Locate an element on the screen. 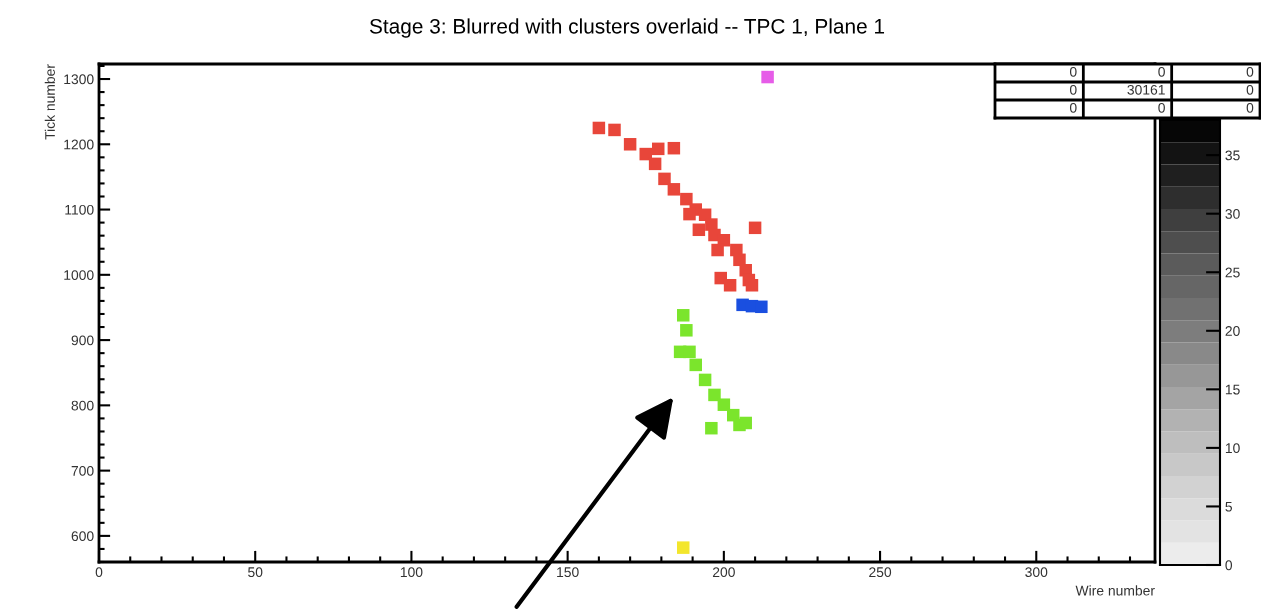 The height and width of the screenshot is (609, 1261). y-tick-label: 1300 is located at coordinates (79, 79).